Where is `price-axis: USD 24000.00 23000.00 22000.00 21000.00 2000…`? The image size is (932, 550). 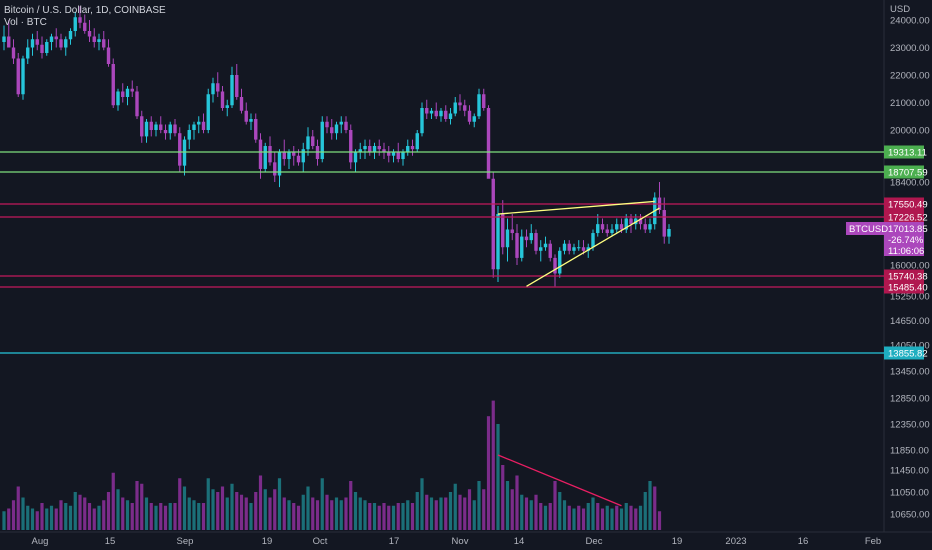 price-axis: USD 24000.00 23000.00 22000.00 21000.00 2000… is located at coordinates (910, 262).